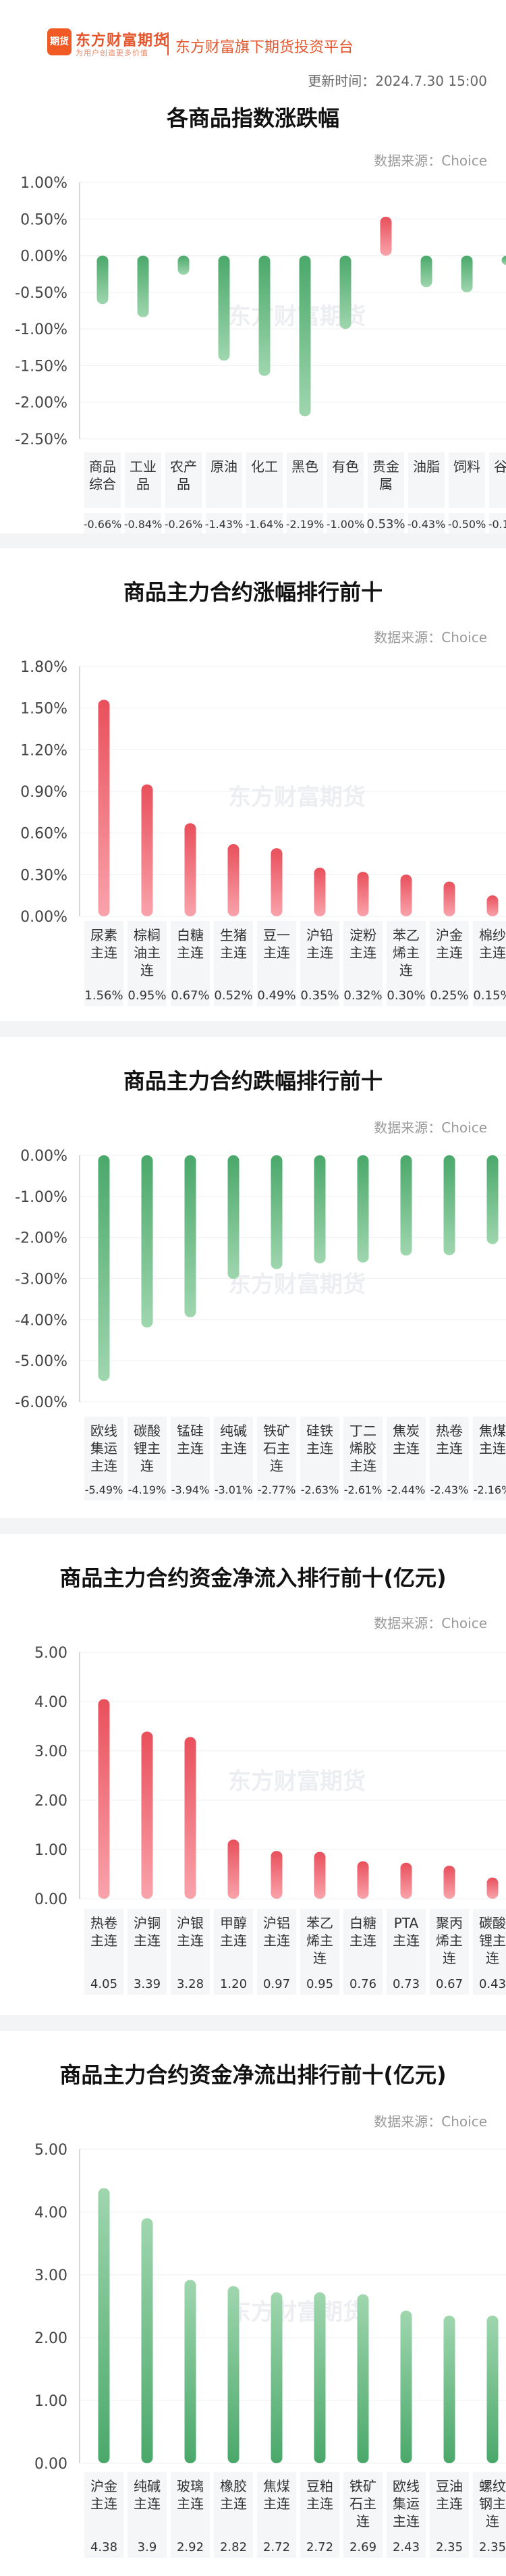  I want to click on header-divider, so click(168, 43).